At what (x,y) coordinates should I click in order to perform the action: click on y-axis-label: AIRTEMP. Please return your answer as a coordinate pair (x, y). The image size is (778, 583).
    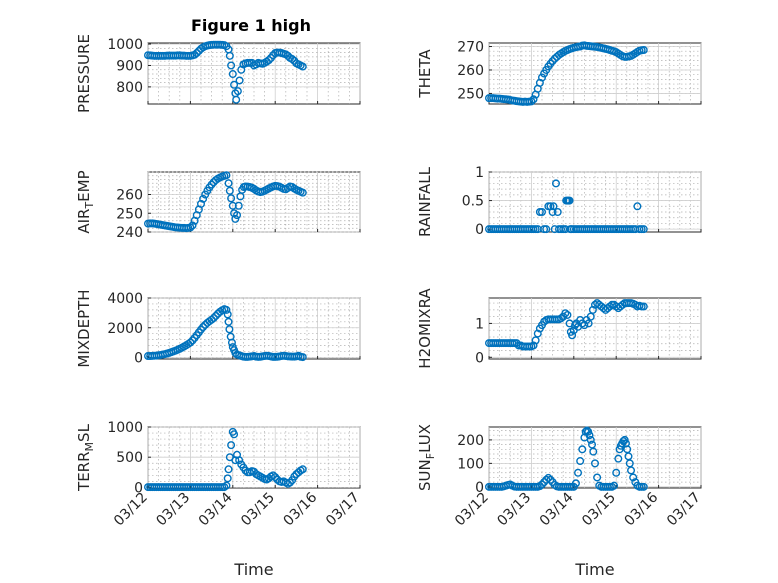
    Looking at the image, I should click on (85, 201).